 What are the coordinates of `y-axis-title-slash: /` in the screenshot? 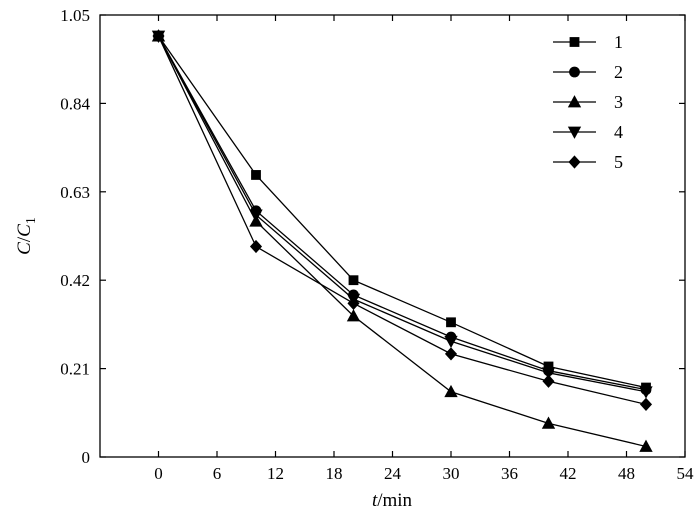 It's located at (24, 239).